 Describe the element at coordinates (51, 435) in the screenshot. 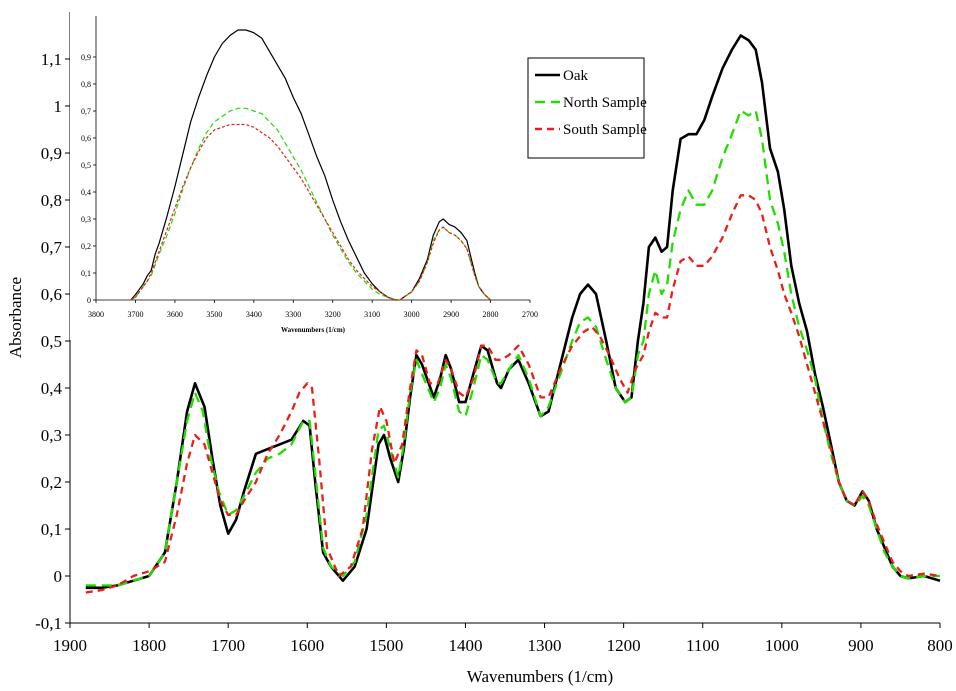

I see `y-tick-label: 0,3` at that location.